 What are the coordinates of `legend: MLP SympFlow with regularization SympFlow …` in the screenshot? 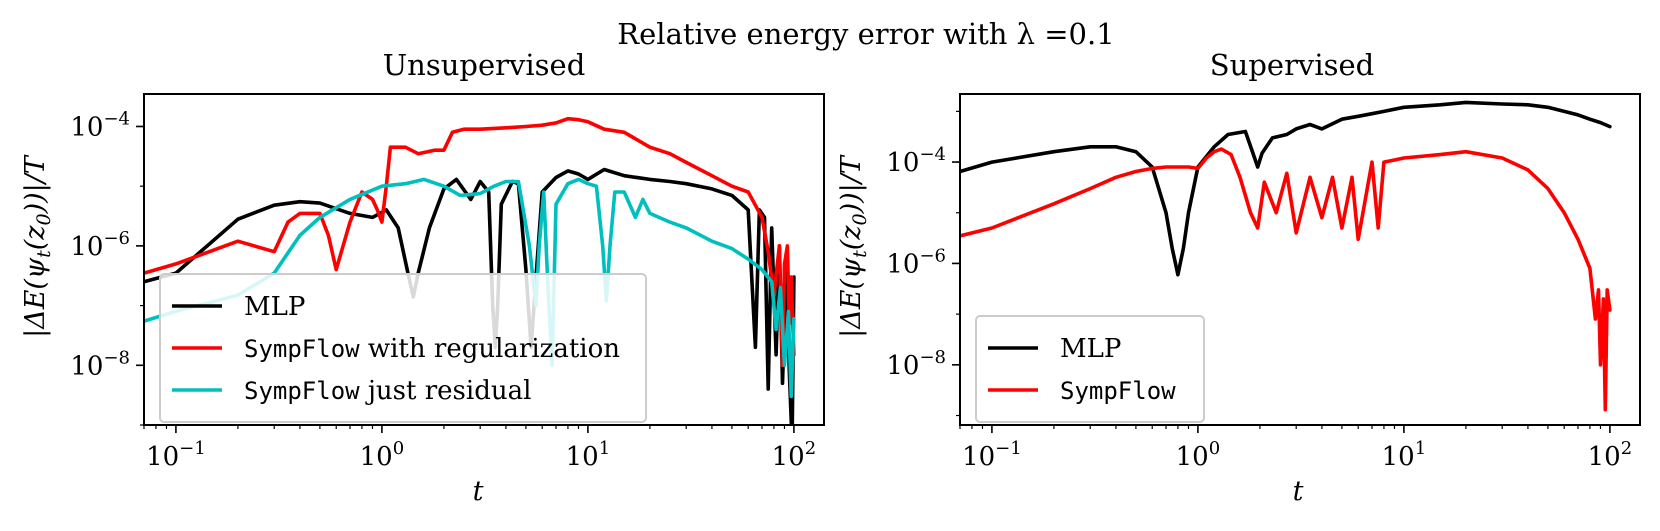 It's located at (403, 348).